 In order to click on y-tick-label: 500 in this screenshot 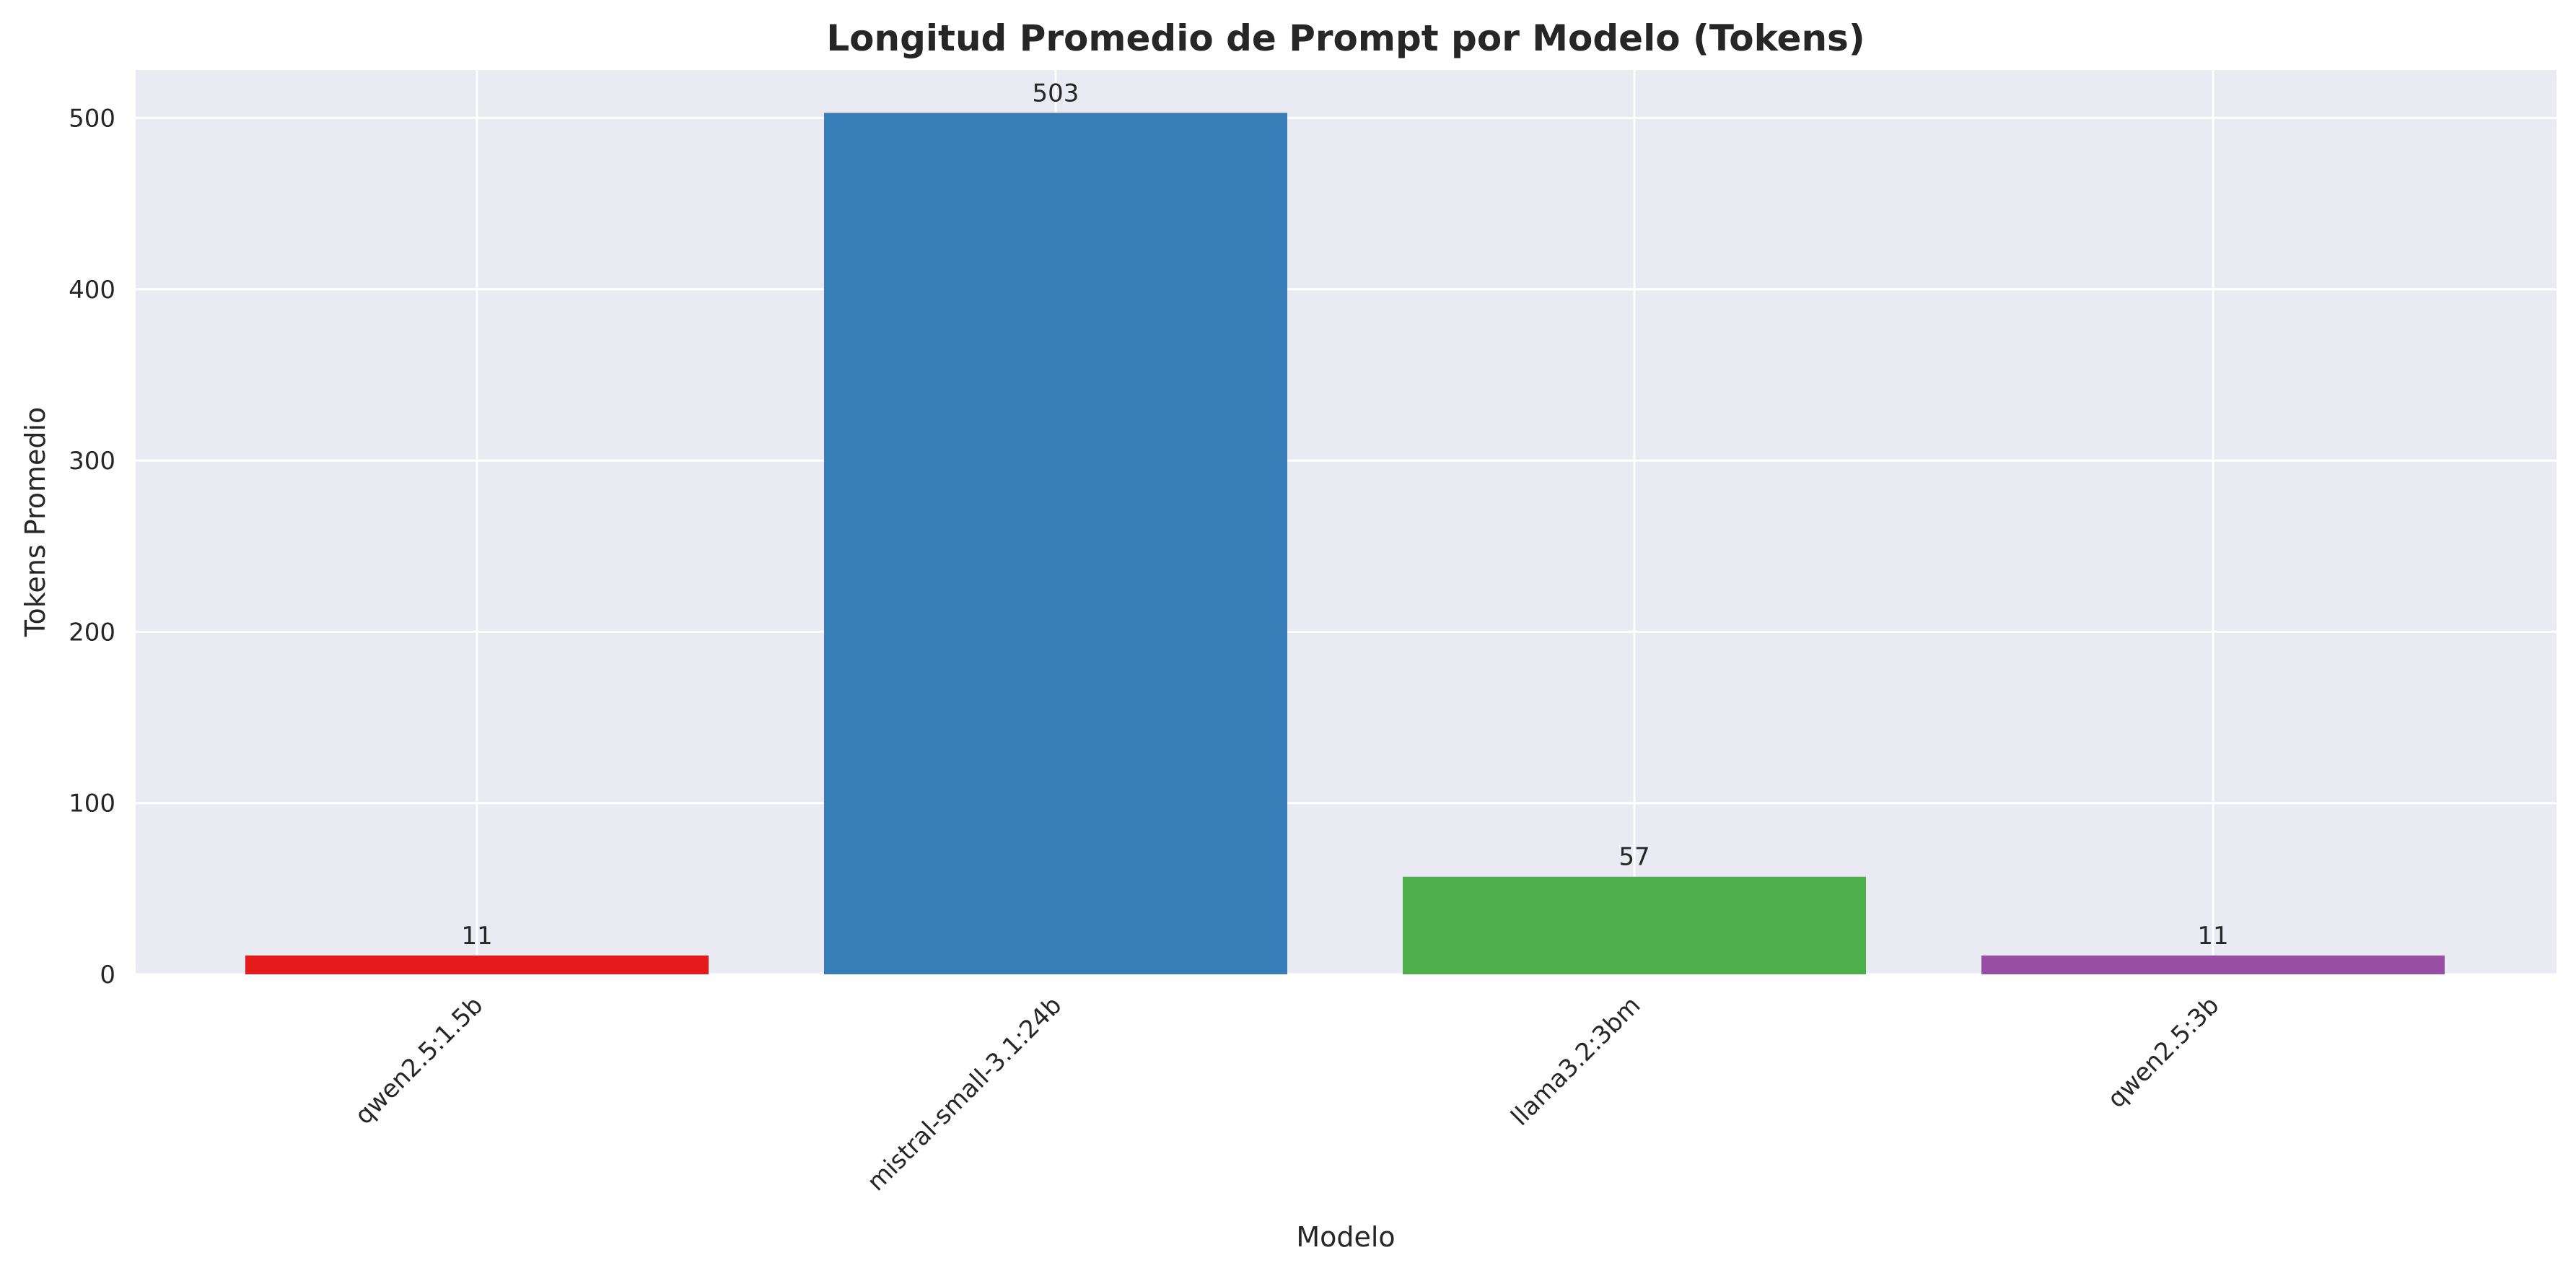, I will do `click(92, 118)`.